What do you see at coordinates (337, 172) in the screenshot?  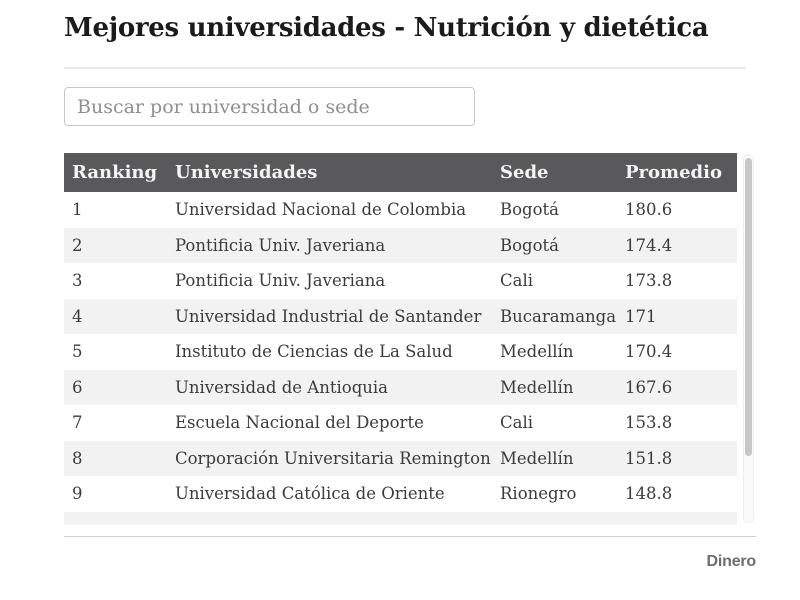 I see `column-header-universidades: Universidades` at bounding box center [337, 172].